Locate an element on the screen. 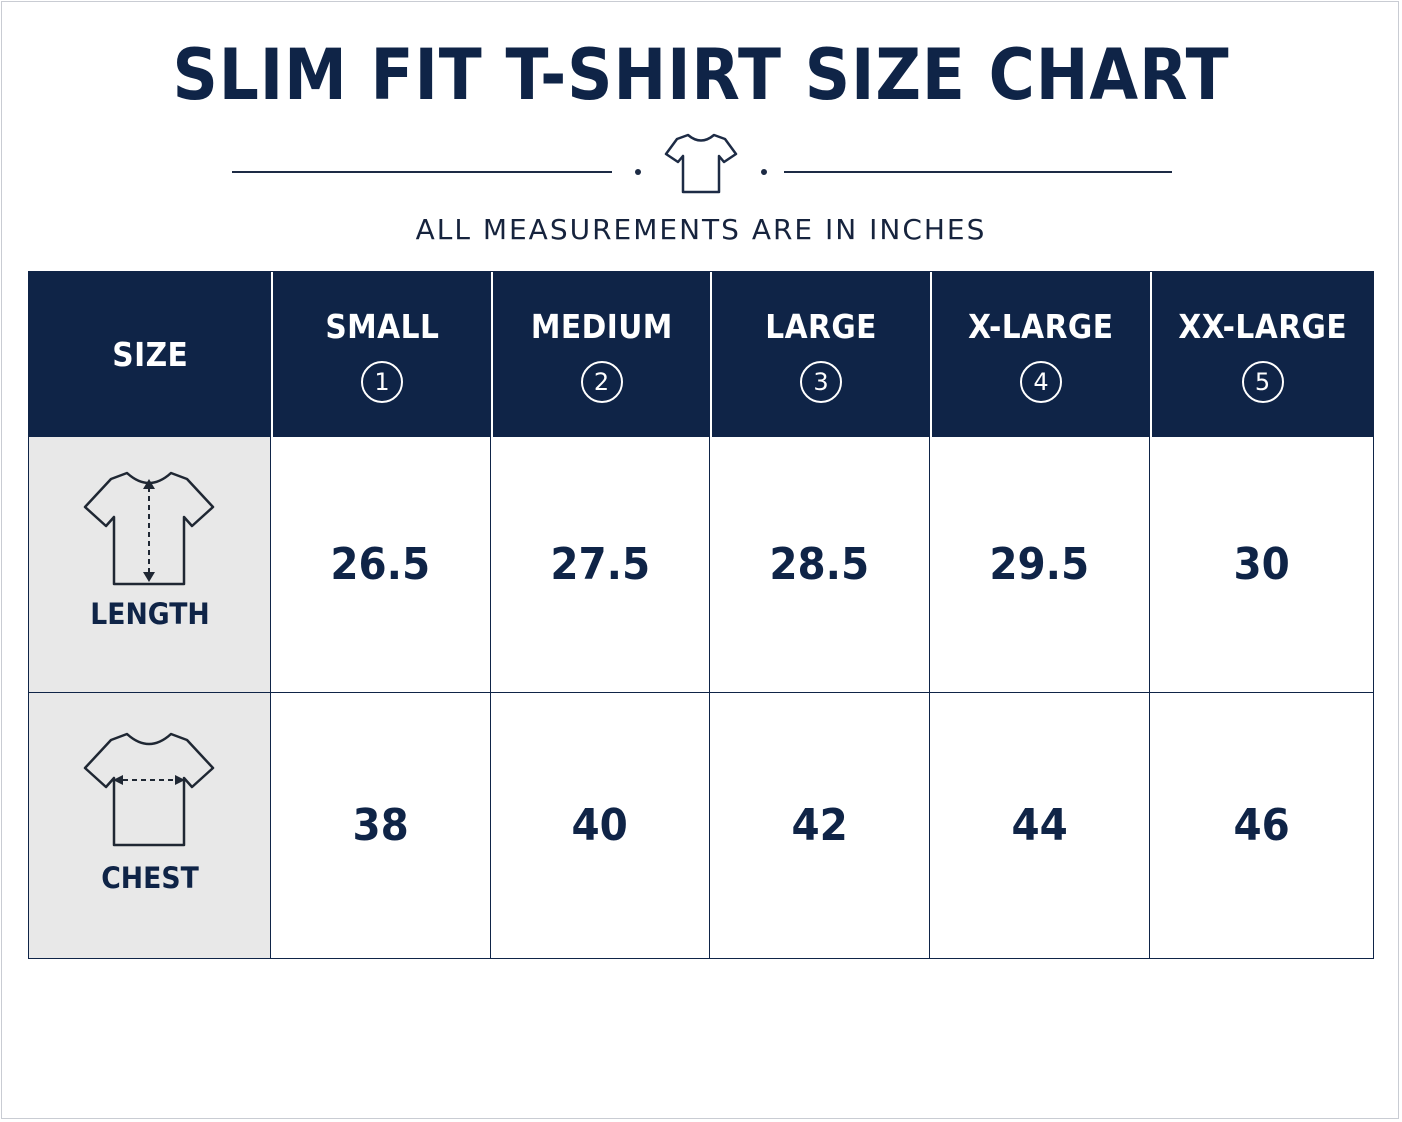  header-x-large: X-LARGE 4 is located at coordinates (1040, 354).